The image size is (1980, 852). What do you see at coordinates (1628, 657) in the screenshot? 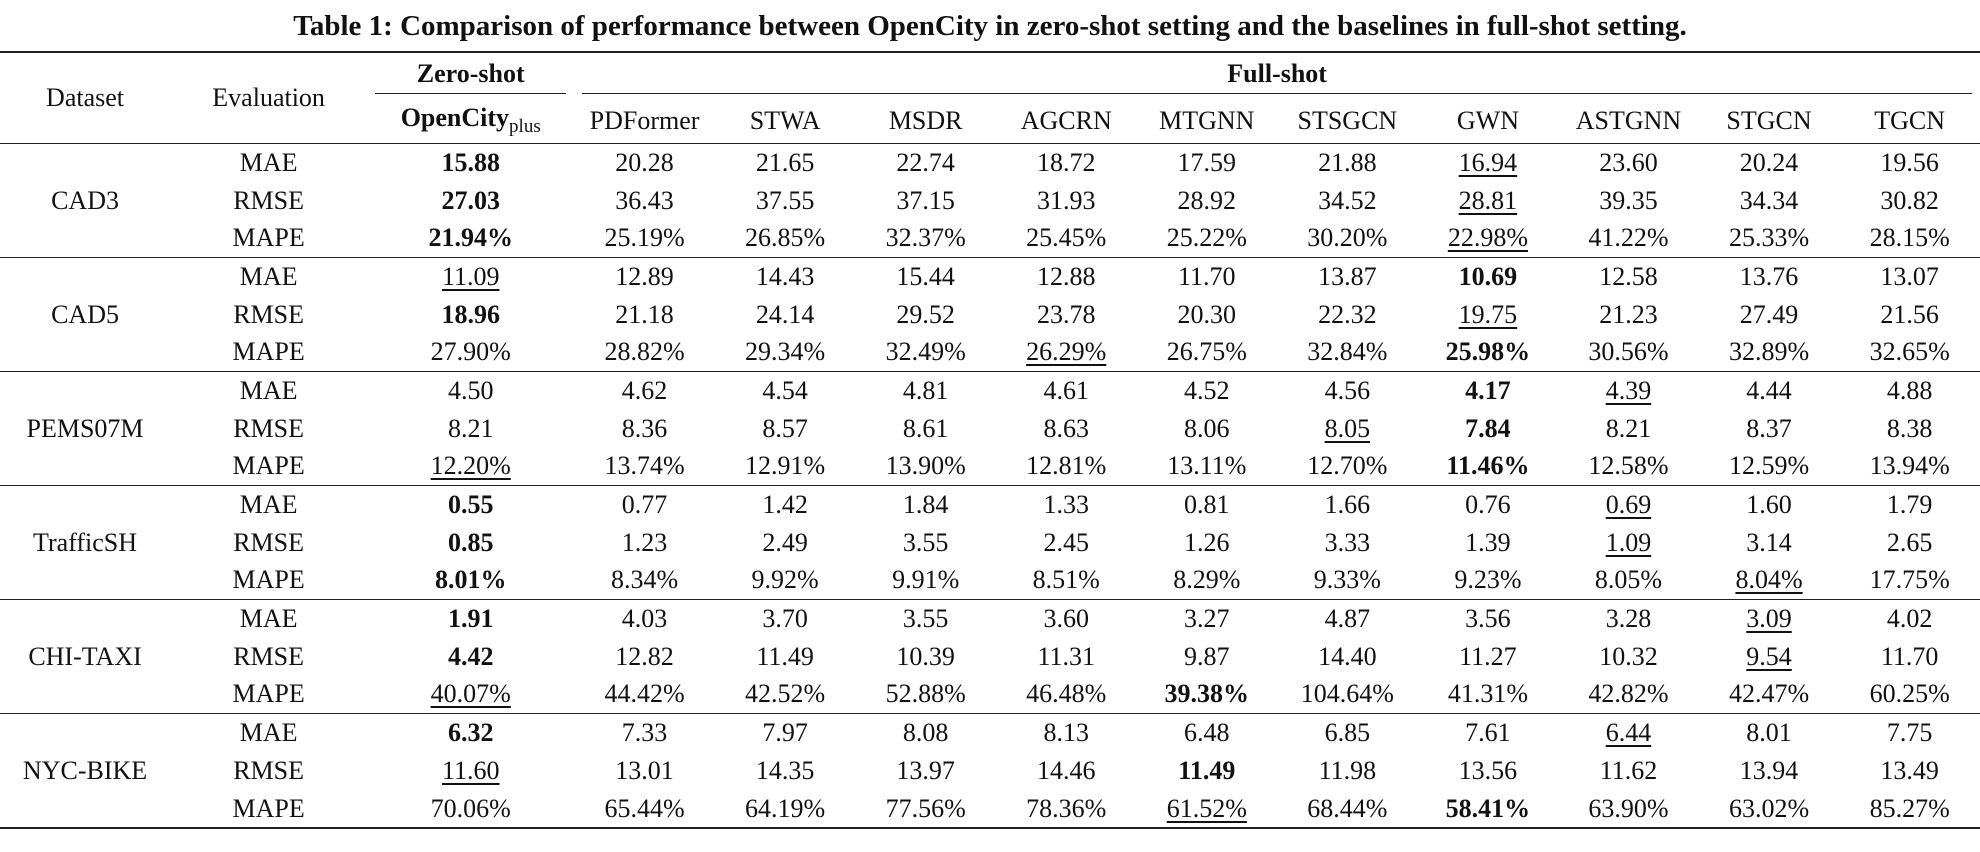
I see `baseline-value-cell: 10.32` at bounding box center [1628, 657].